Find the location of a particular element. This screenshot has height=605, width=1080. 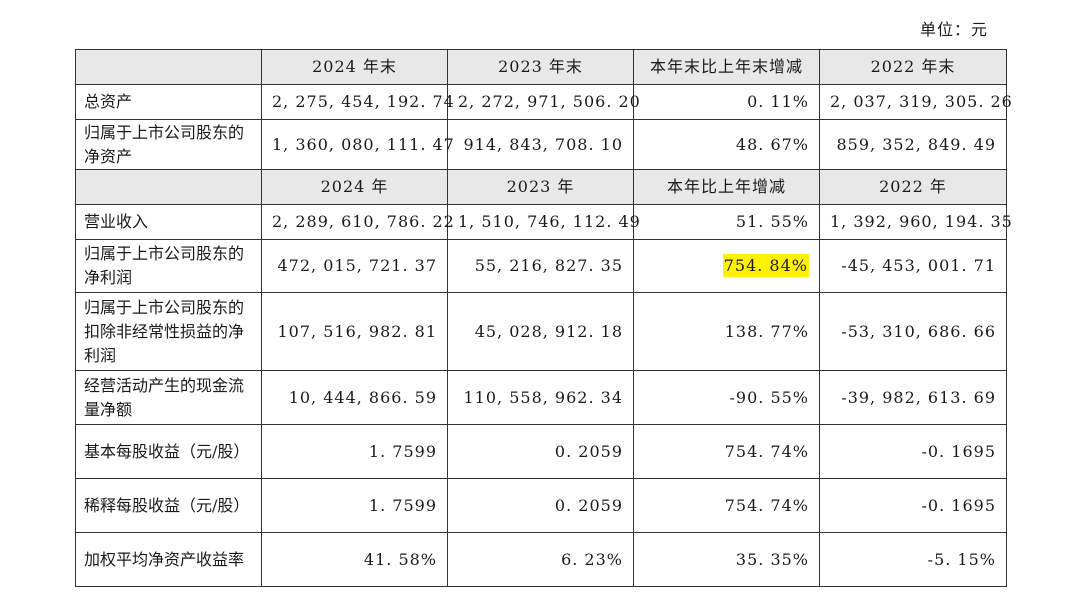

value-change: -90. 55% is located at coordinates (726, 397).